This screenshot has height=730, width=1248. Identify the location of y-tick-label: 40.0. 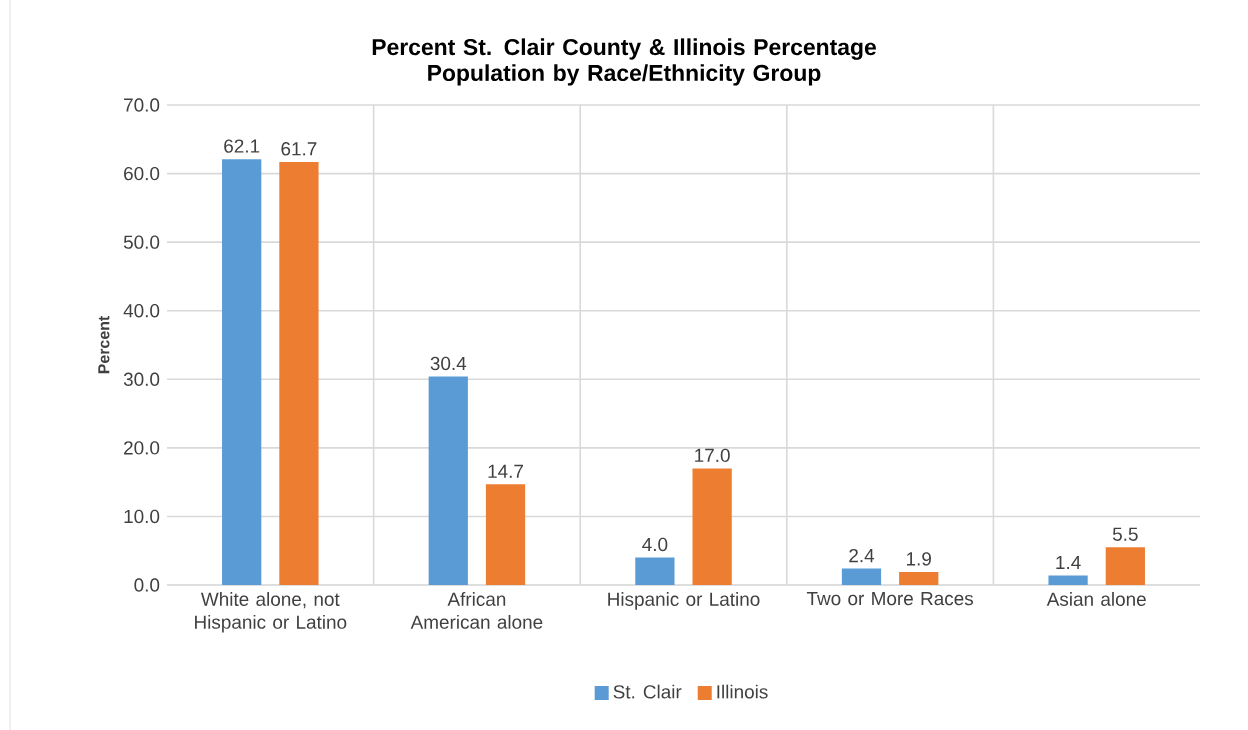
(141, 311).